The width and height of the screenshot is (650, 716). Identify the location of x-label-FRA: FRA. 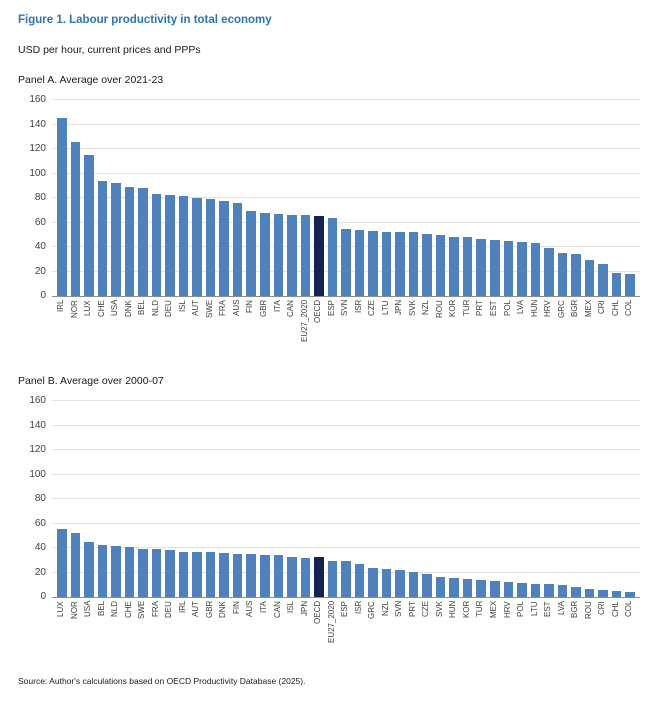
(155, 609).